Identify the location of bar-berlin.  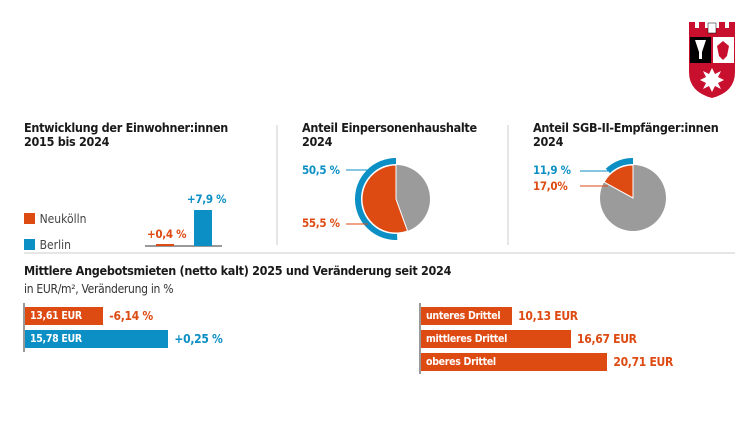
(203, 228).